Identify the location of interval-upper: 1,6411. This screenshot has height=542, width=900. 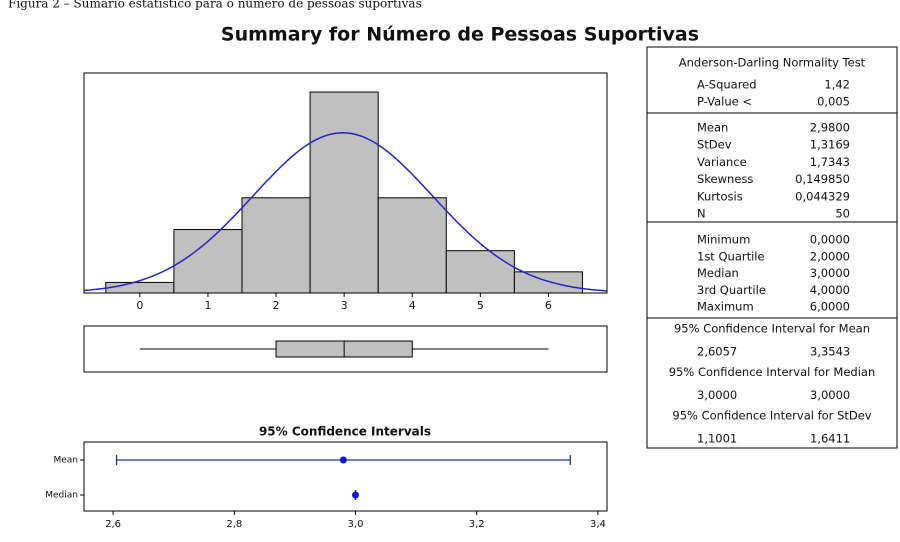
(830, 439).